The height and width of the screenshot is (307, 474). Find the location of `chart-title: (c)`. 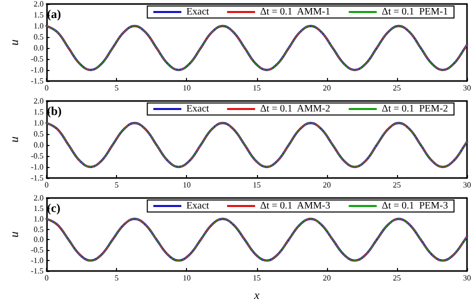

chart-title: (c) is located at coordinates (53, 208).